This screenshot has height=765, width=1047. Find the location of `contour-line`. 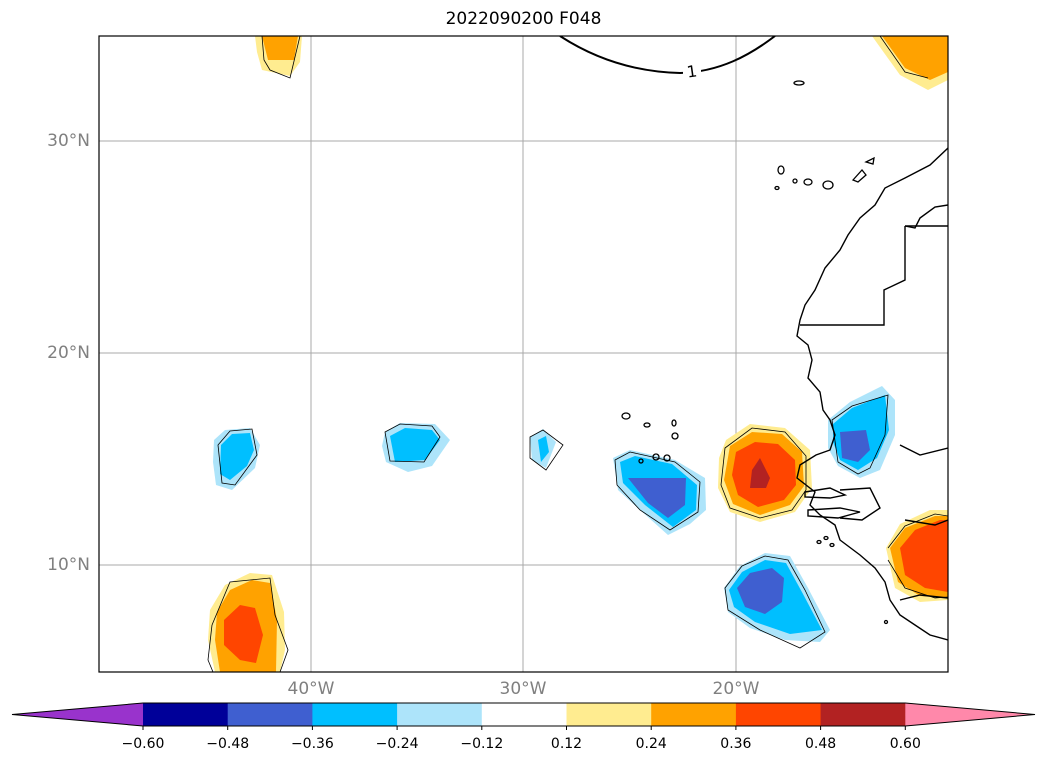

contour-line is located at coordinates (667, 55).